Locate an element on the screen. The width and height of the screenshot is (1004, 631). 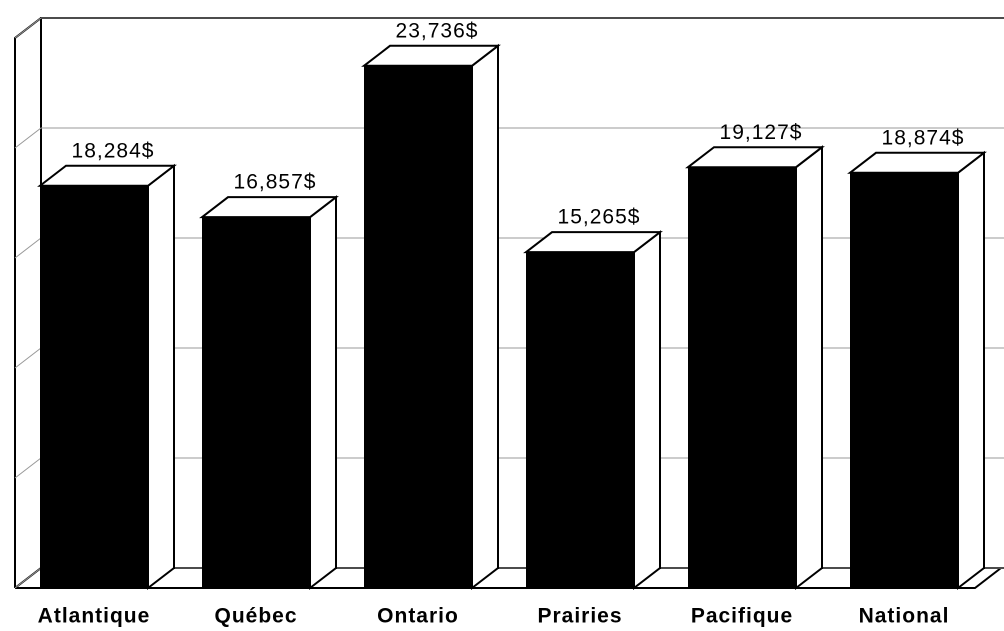
x-tick-label: National is located at coordinates (904, 616).